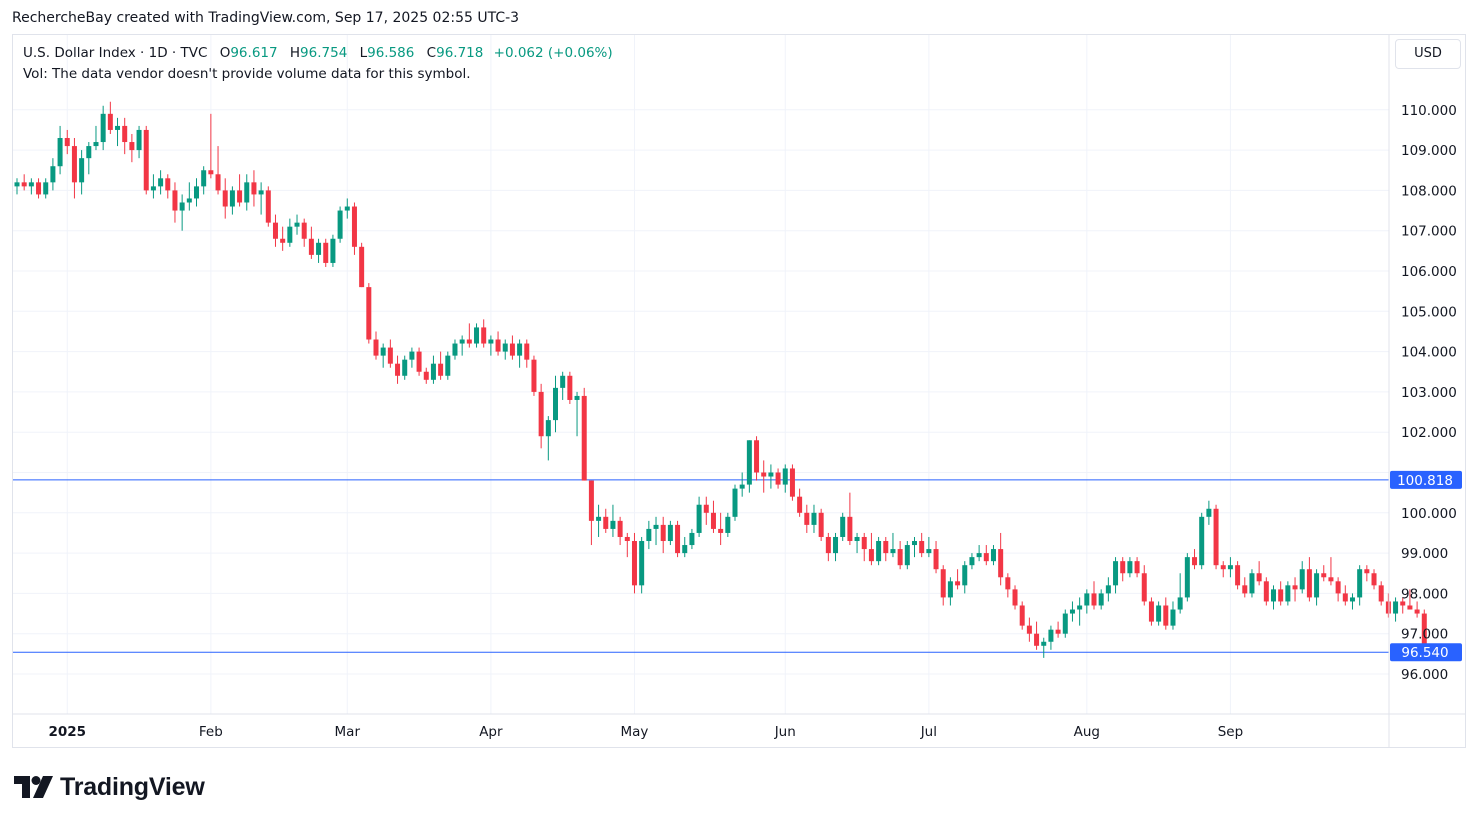 The width and height of the screenshot is (1479, 824). What do you see at coordinates (324, 53) in the screenshot?
I see `legend-high-value: 96.754` at bounding box center [324, 53].